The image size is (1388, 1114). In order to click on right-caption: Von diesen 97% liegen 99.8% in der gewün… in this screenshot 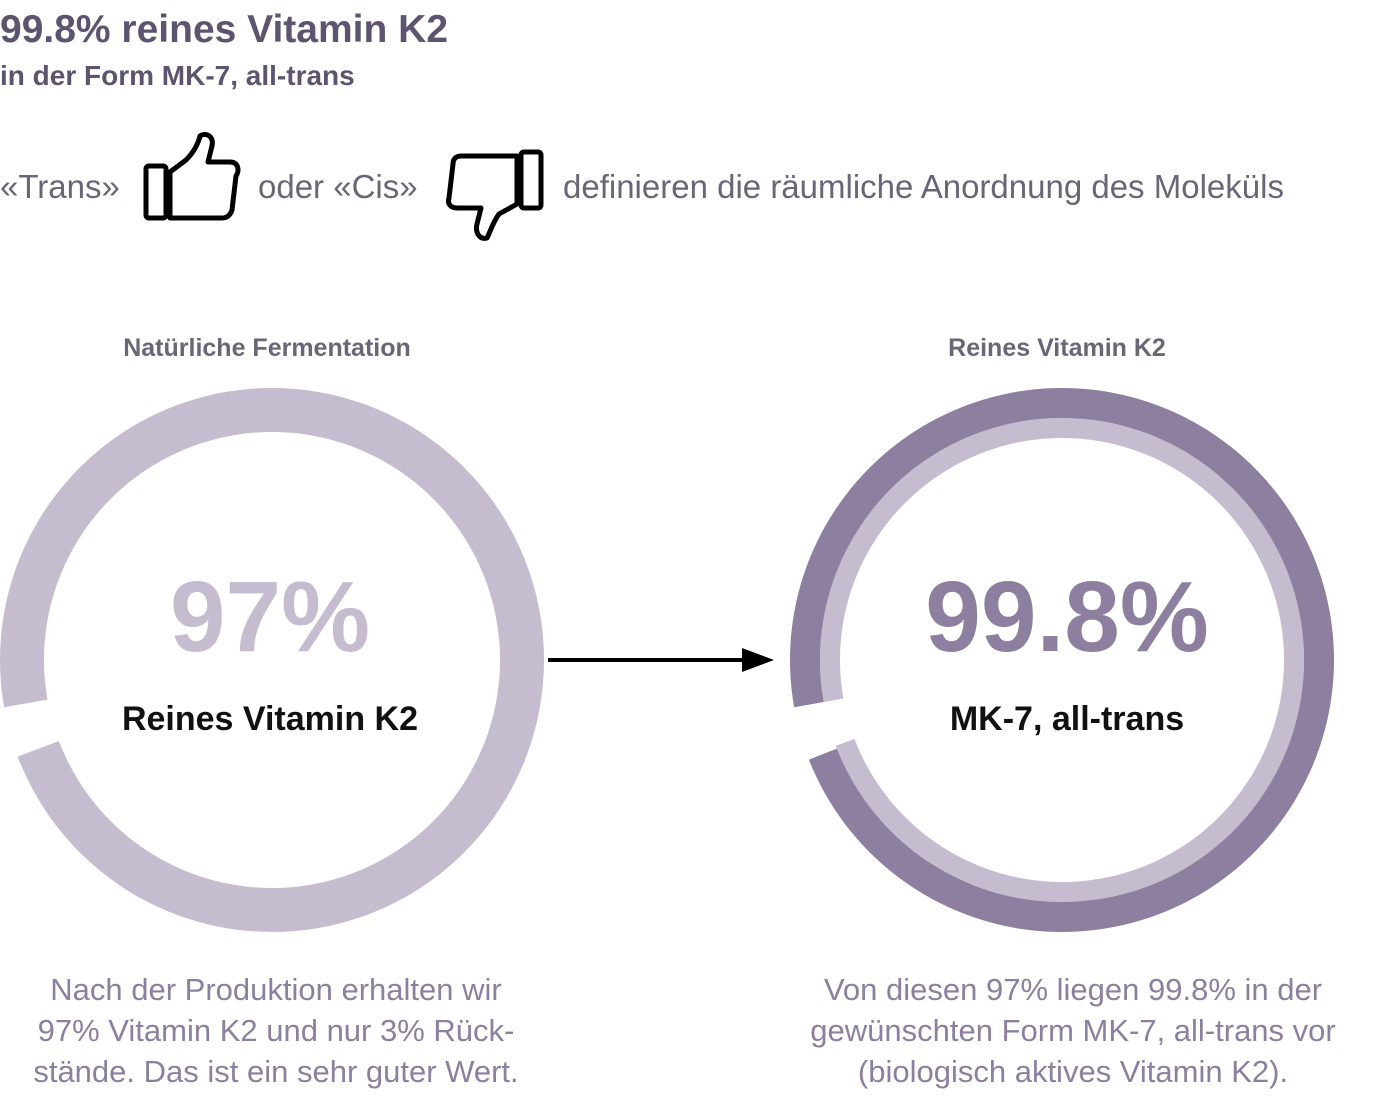, I will do `click(1073, 1030)`.